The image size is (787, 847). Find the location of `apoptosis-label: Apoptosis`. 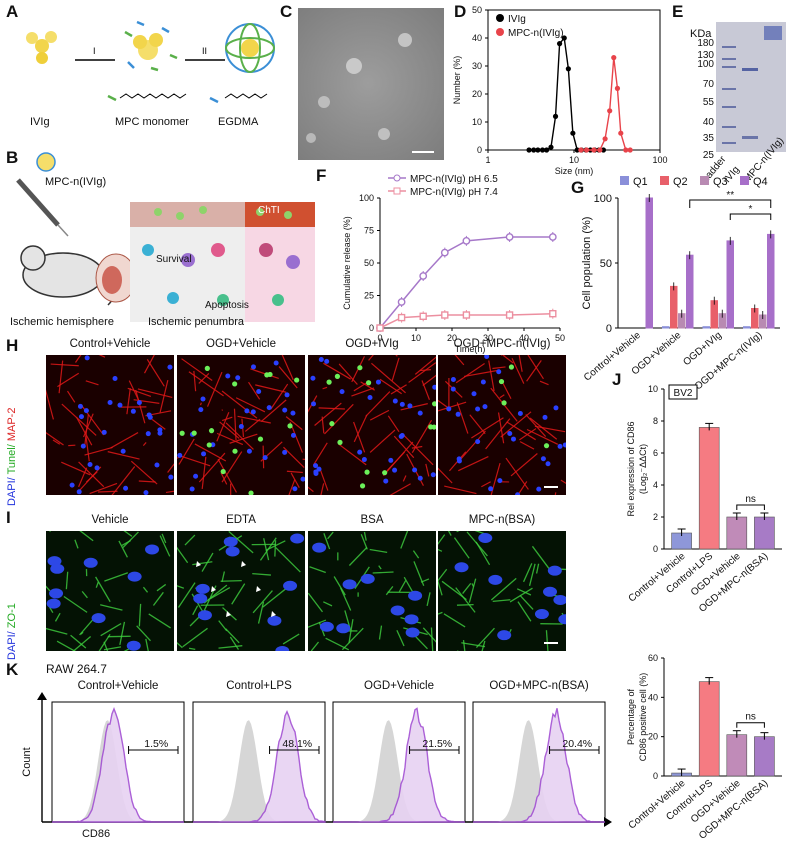

apoptosis-label: Apoptosis is located at coordinates (227, 305).